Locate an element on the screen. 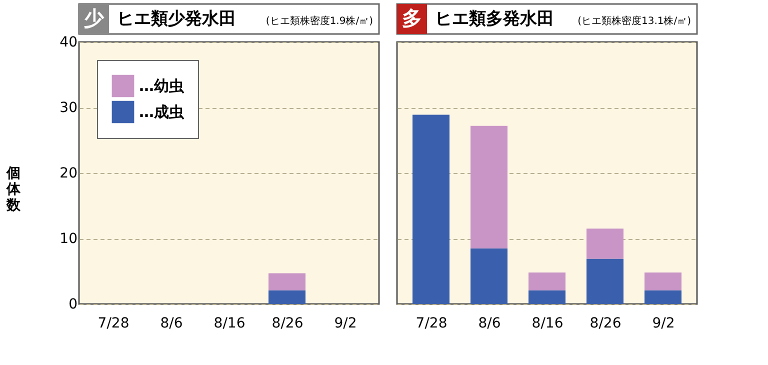 The height and width of the screenshot is (365, 768). legend-label: …幼虫 is located at coordinates (162, 86).